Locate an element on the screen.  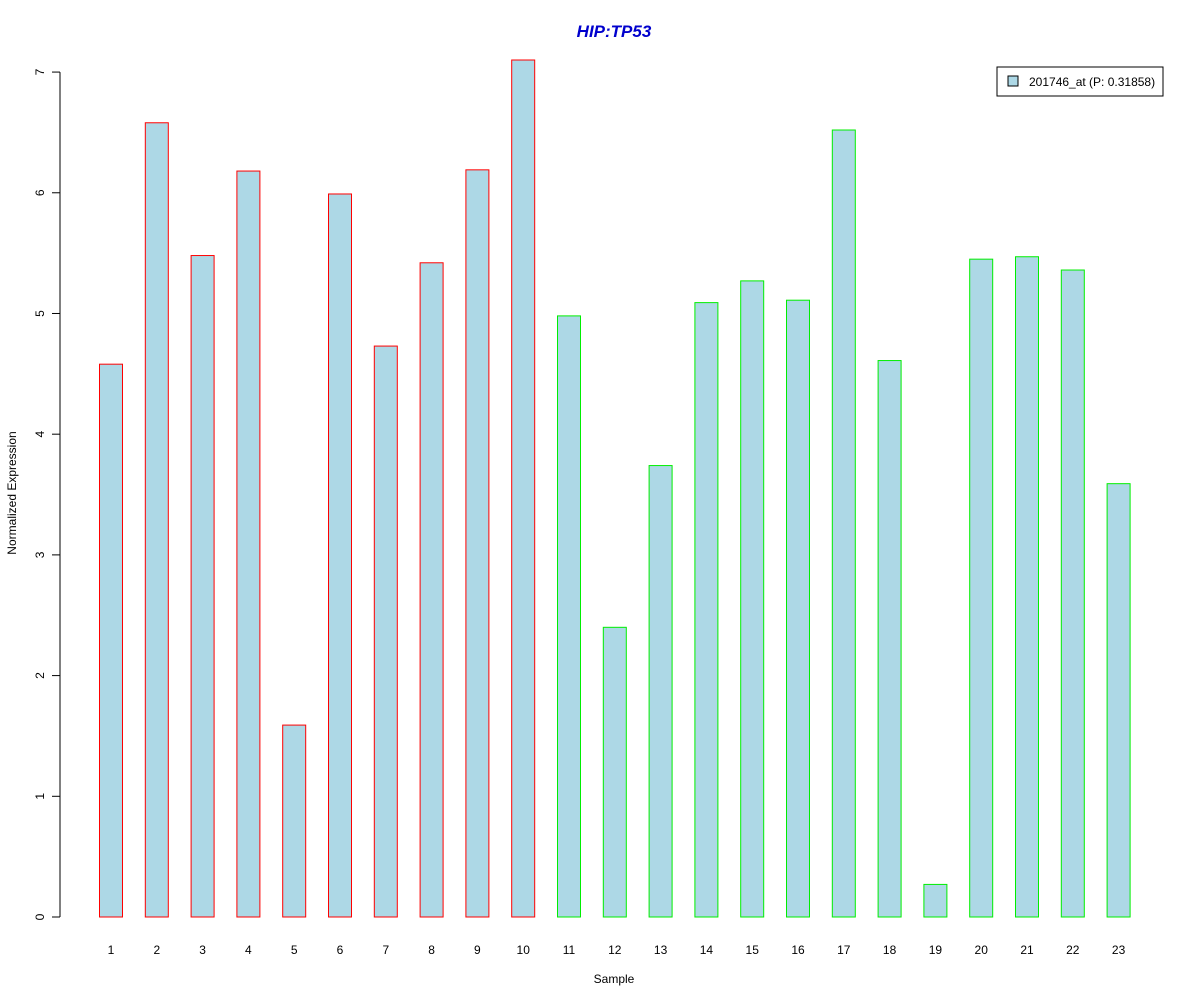
x-tick-label: 13 is located at coordinates (661, 950).